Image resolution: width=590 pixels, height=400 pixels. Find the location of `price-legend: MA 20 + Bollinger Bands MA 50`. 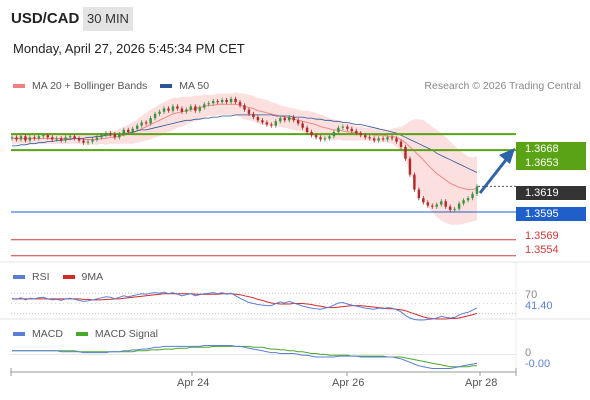

price-legend: MA 20 + Bollinger Bands MA 50 is located at coordinates (117, 86).